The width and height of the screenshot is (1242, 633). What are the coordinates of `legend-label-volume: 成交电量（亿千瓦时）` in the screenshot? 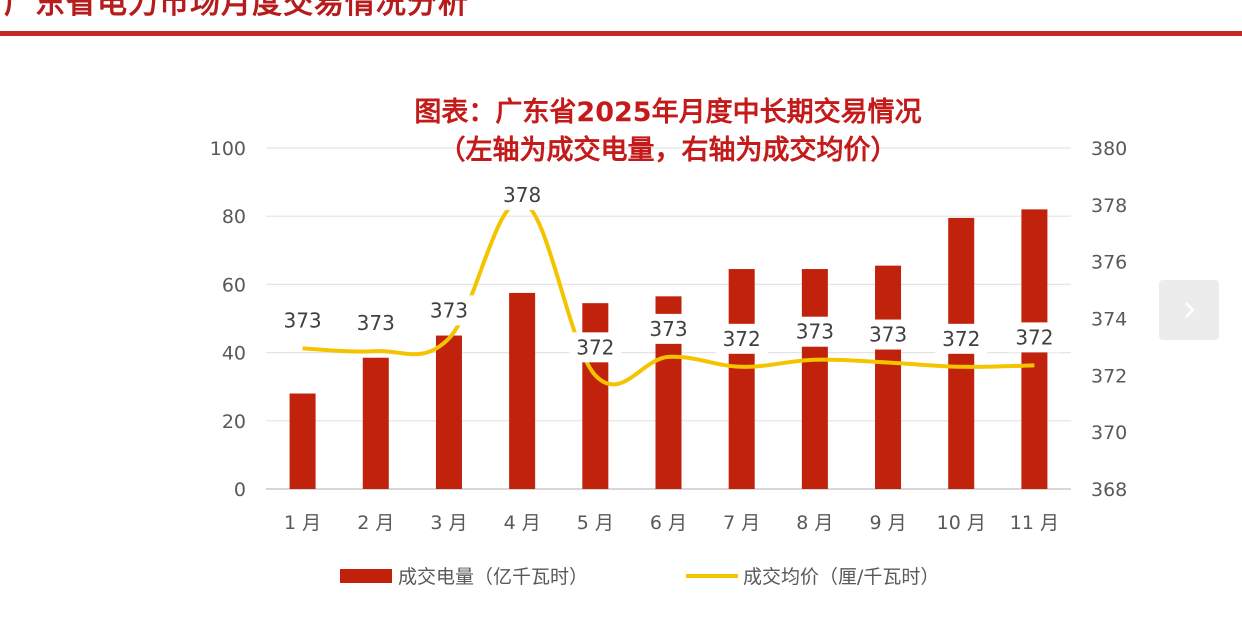 It's located at (493, 577).